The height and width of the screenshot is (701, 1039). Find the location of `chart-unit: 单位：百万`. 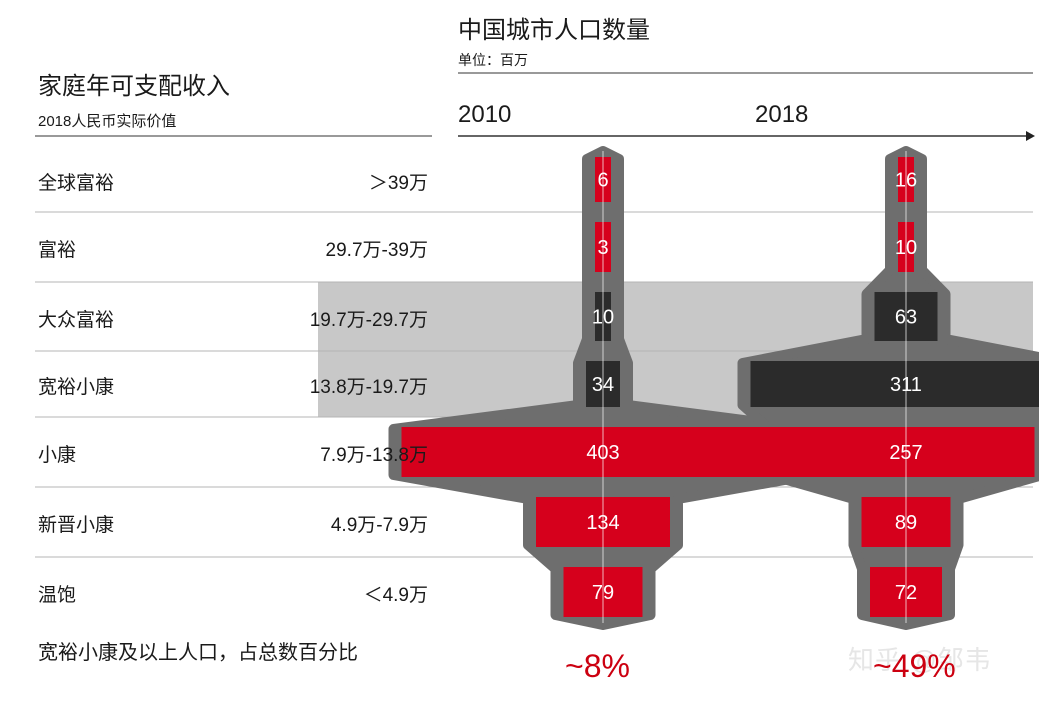

chart-unit: 单位：百万 is located at coordinates (493, 60).